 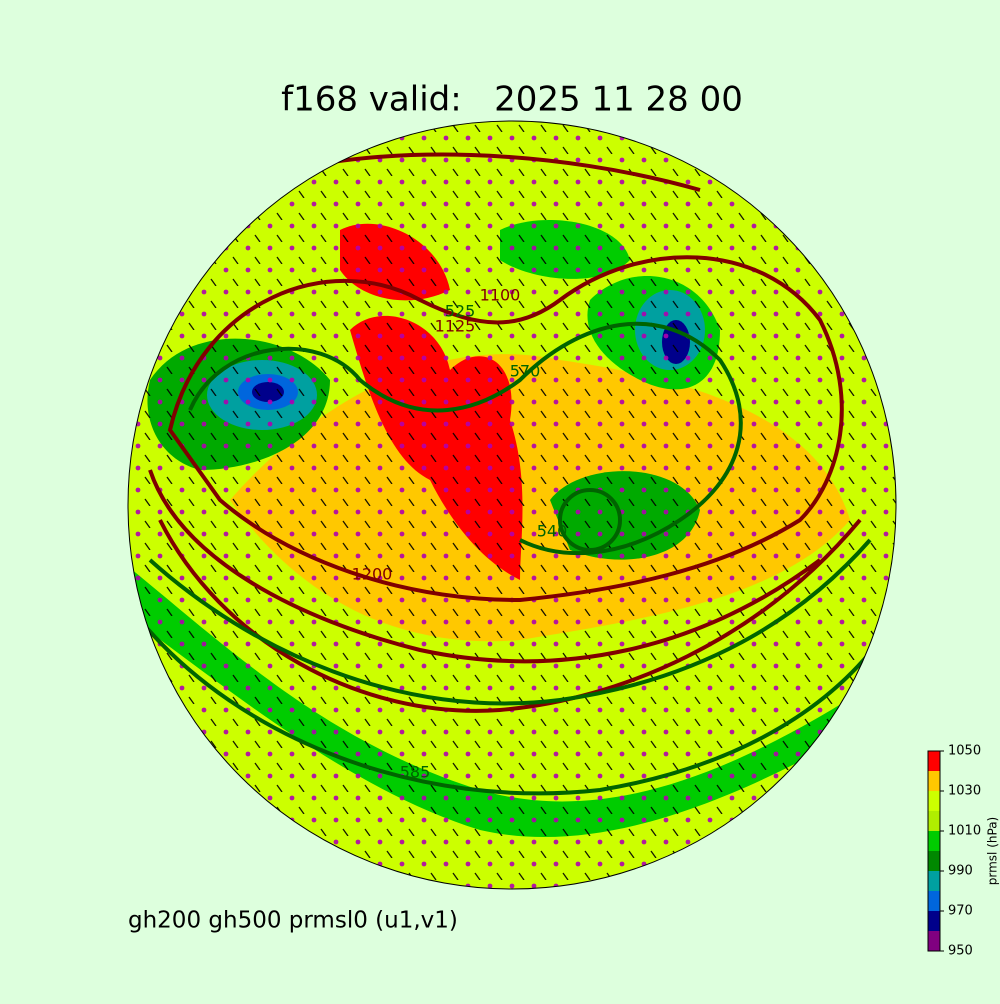 What do you see at coordinates (964, 791) in the screenshot?
I see `colorbar-tick-label: 1030` at bounding box center [964, 791].